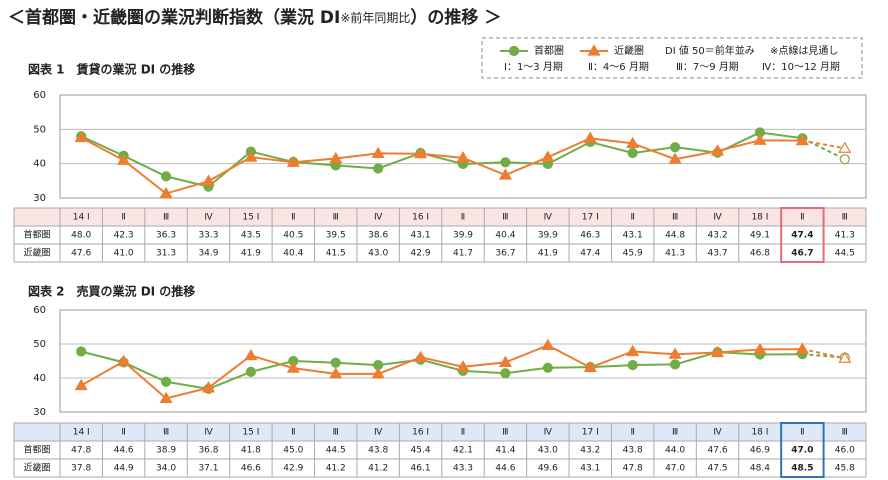 The width and height of the screenshot is (888, 480). I want to click on table-cell: 33.3, so click(208, 236).